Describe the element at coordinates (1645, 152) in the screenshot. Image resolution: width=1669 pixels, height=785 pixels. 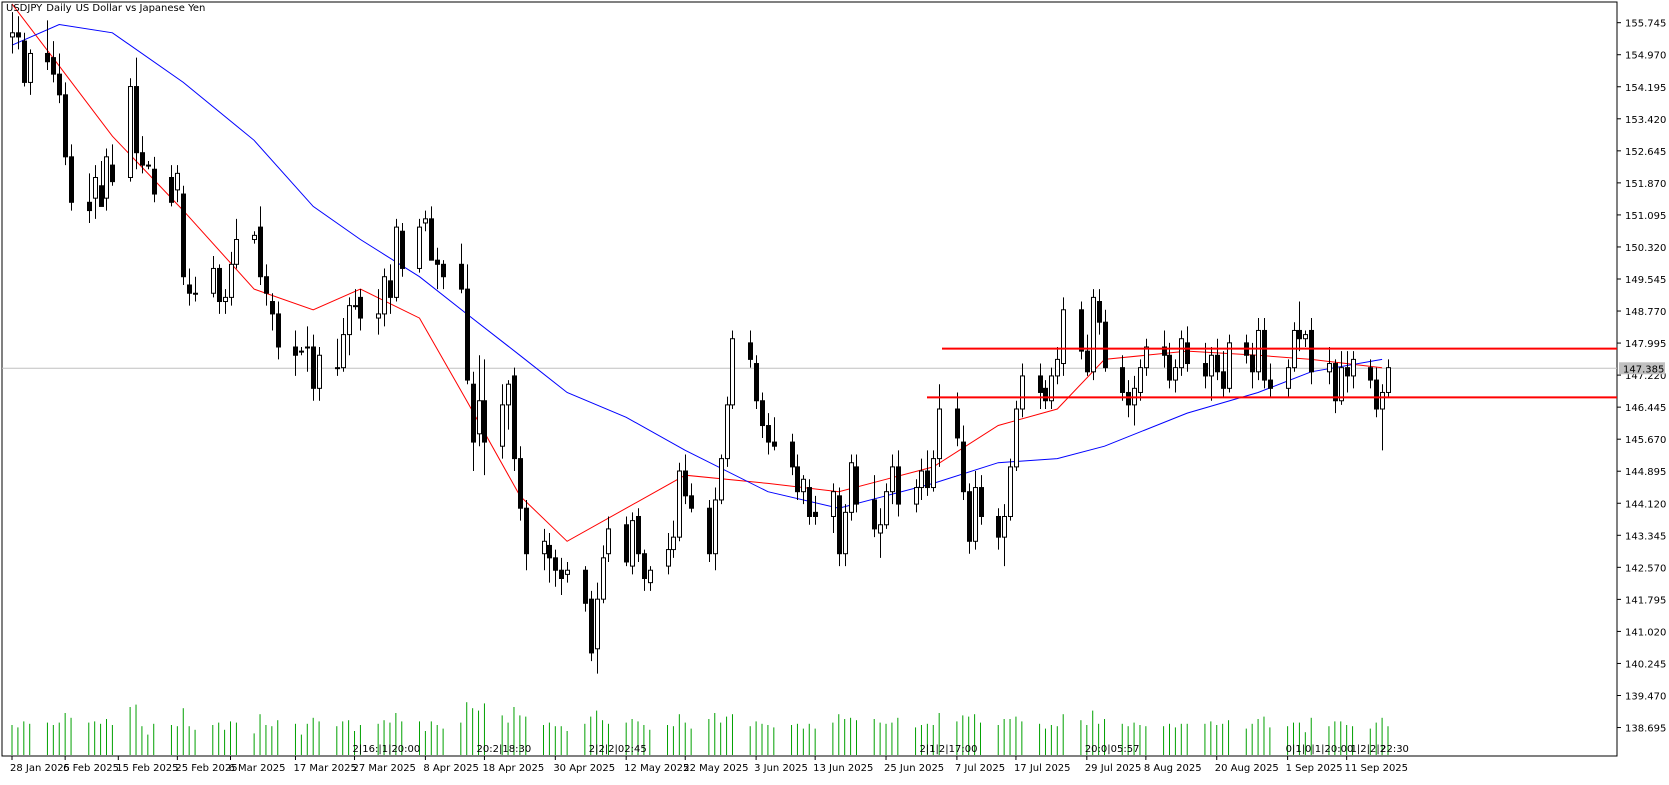
I see `y-tick-label: 152.645` at that location.